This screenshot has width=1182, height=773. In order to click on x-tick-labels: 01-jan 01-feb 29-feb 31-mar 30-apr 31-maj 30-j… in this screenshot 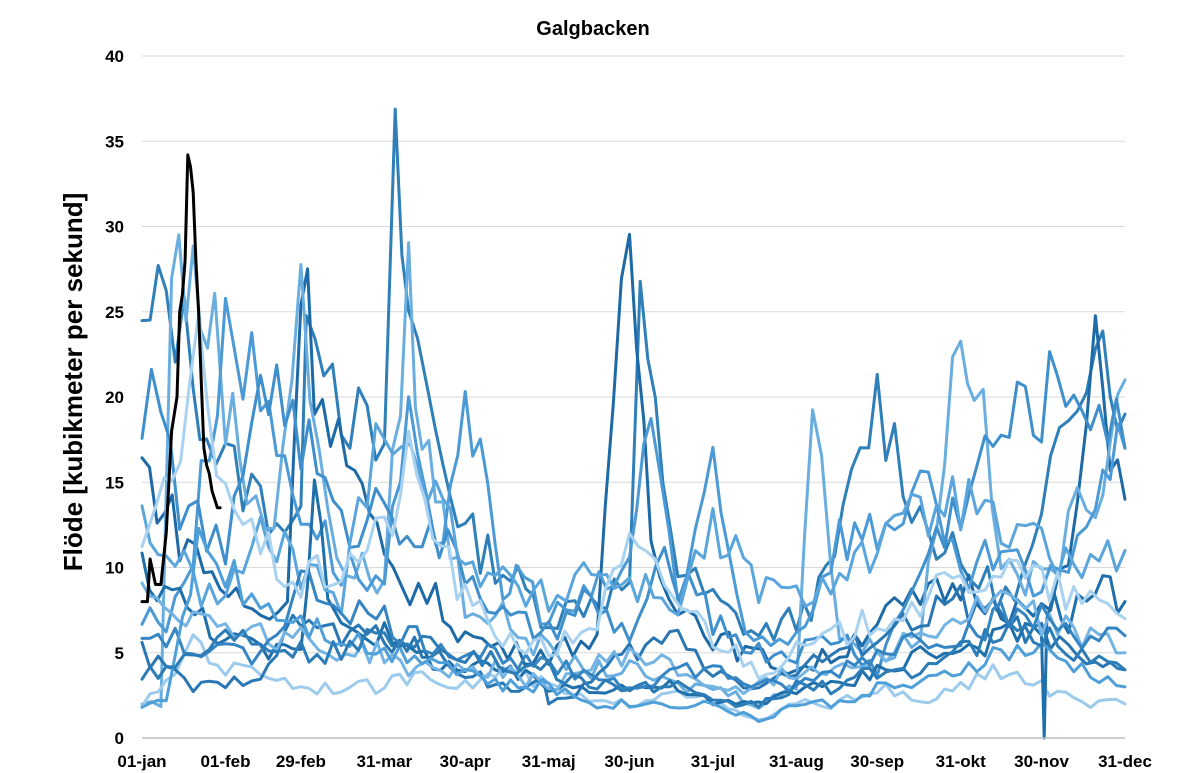, I will do `click(634, 761)`.